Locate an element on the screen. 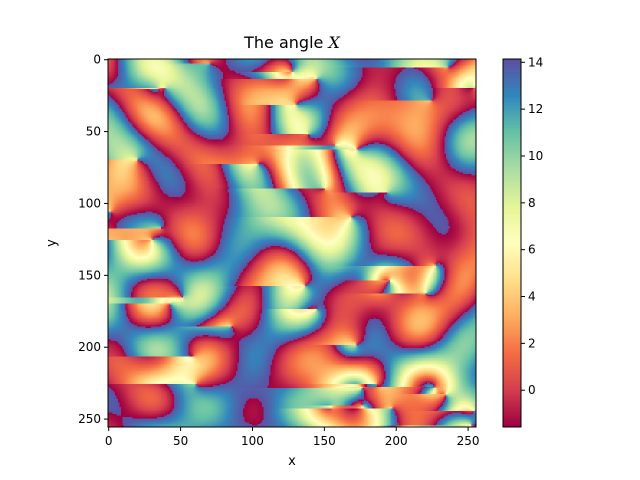 The height and width of the screenshot is (480, 640). colorbar-tick-label: 8 is located at coordinates (532, 203).